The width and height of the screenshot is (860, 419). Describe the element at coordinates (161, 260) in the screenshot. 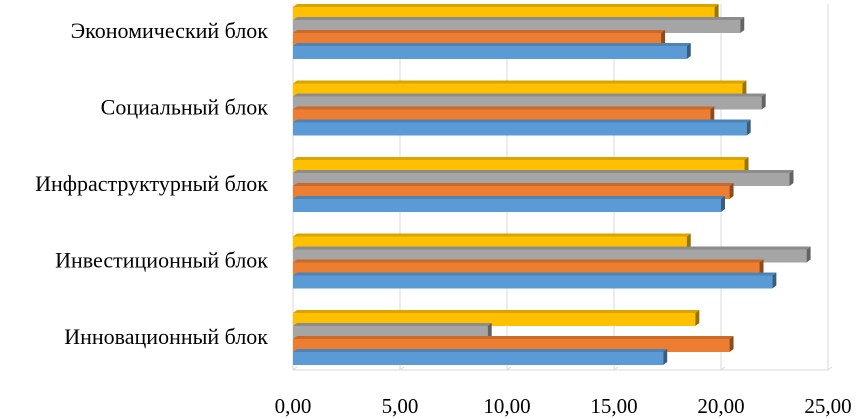

I see `category-label: Инвестиционный блок` at that location.